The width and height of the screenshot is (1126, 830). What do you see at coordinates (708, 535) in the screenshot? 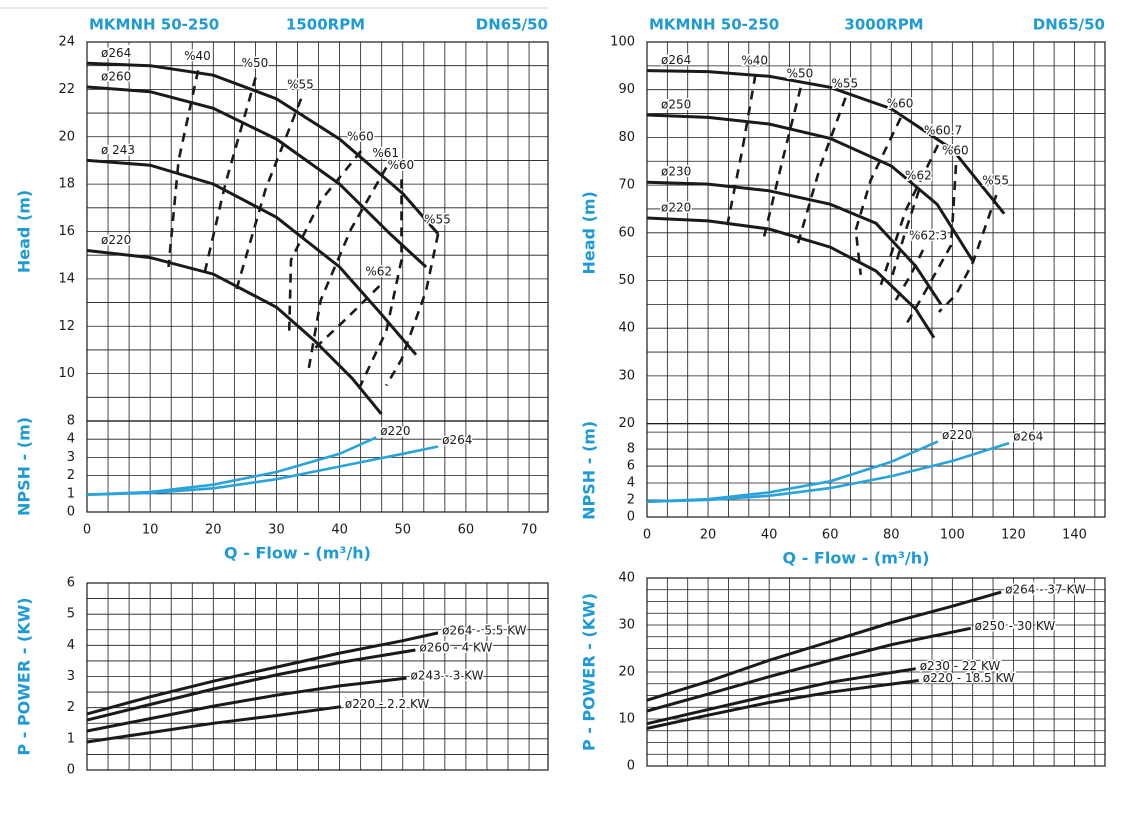
I see `x-tick-label: 20` at bounding box center [708, 535].